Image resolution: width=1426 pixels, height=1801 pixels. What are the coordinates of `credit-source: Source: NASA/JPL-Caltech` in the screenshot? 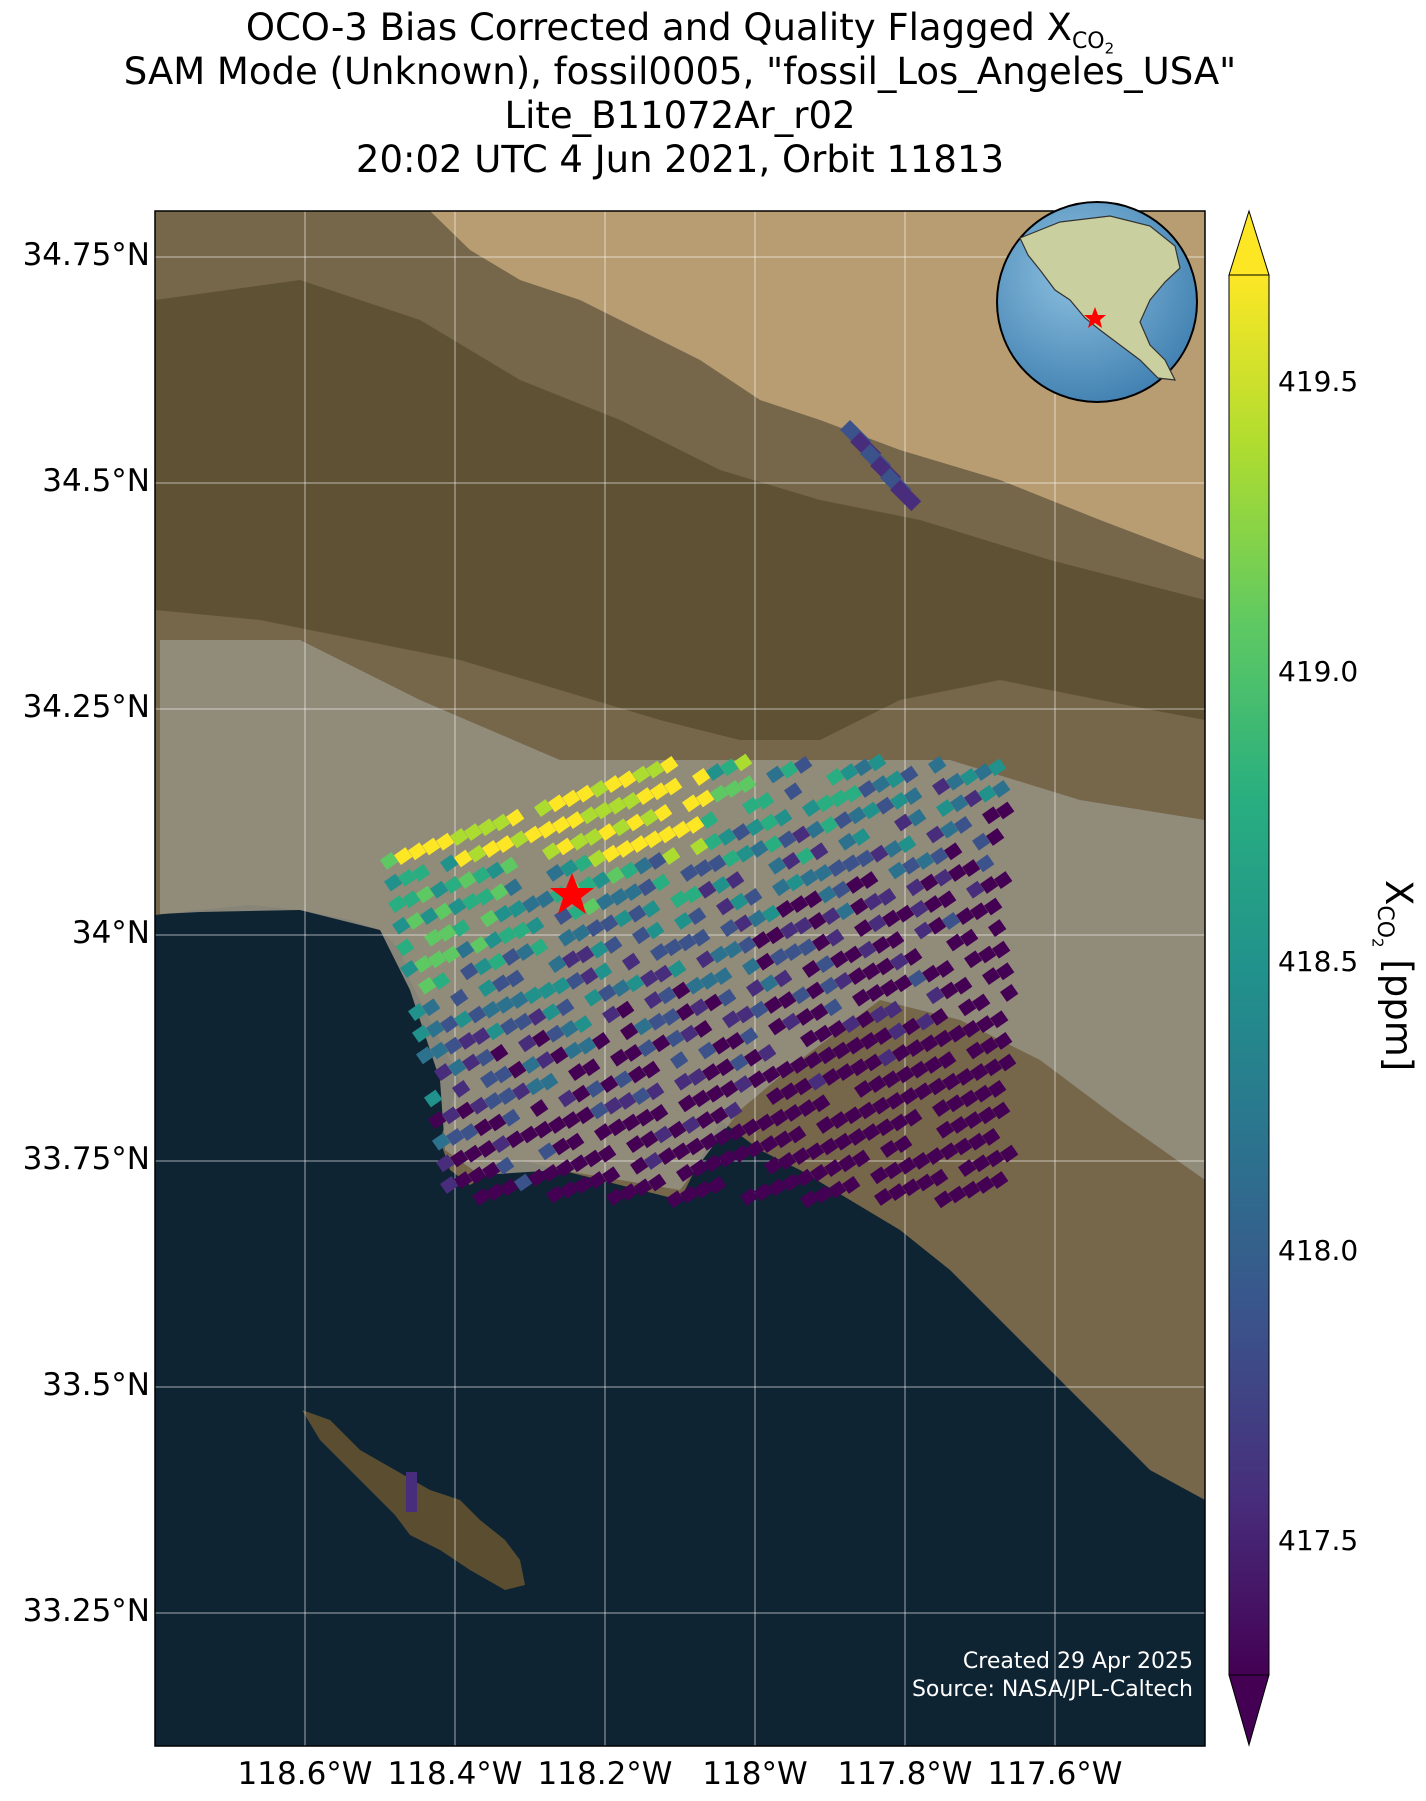 It's located at (1052, 1689).